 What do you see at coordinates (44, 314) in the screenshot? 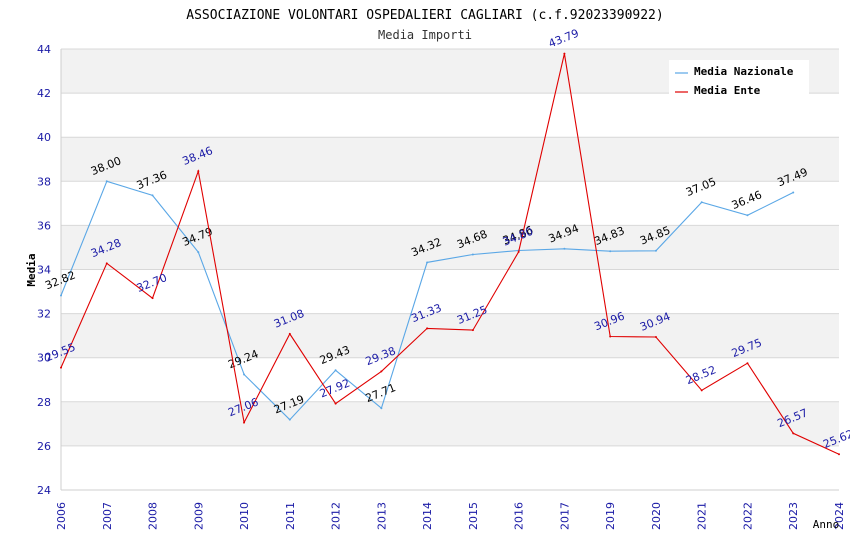
I see `y-tick-label: 32` at bounding box center [44, 314].